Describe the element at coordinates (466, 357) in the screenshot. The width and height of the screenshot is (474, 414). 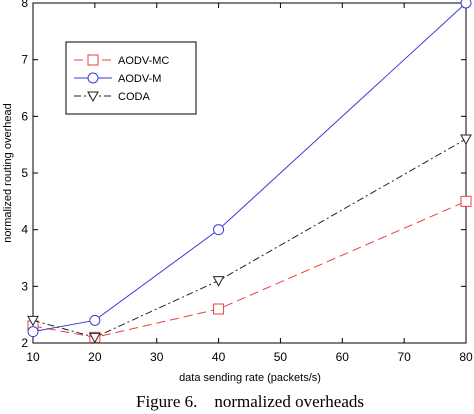
I see `x-tick-label: 80` at that location.